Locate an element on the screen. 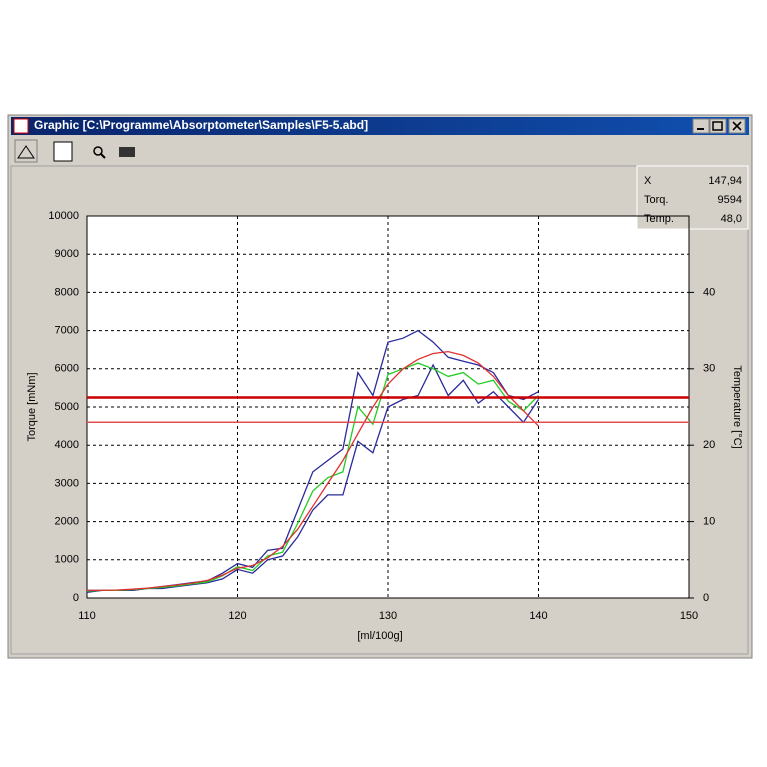  y2-tick-label: 10 is located at coordinates (709, 522).